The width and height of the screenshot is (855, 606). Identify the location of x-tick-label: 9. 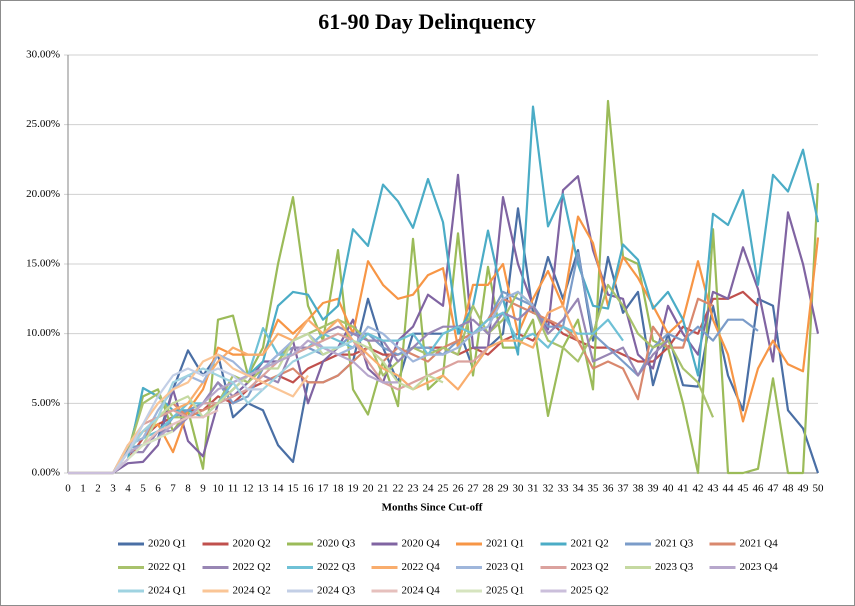
(203, 489).